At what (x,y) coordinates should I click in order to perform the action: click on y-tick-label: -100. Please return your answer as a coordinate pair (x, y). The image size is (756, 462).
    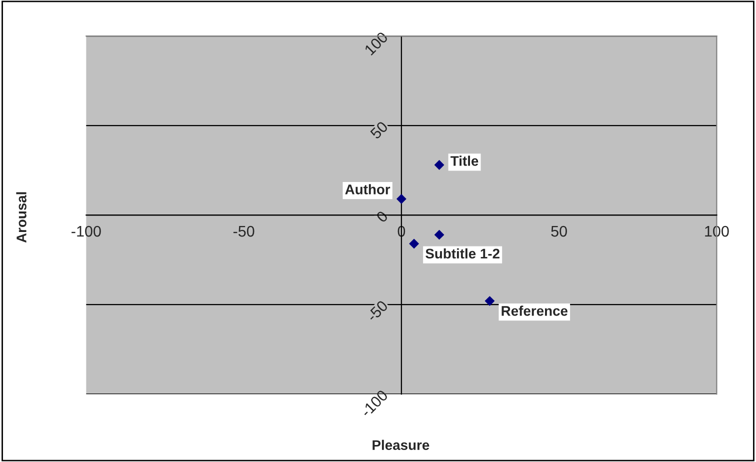
    Looking at the image, I should click on (374, 403).